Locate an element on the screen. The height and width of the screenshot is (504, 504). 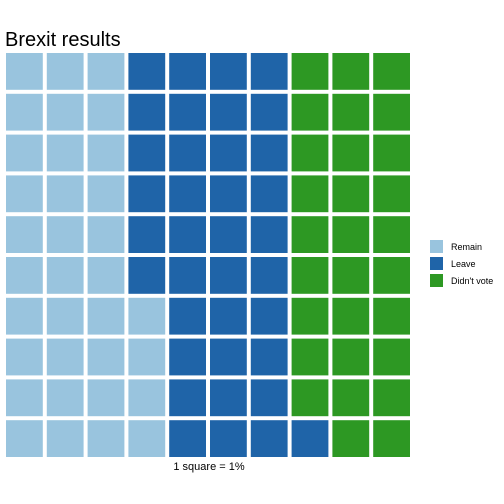
chart-caption: 1 square = 1% is located at coordinates (208, 467).